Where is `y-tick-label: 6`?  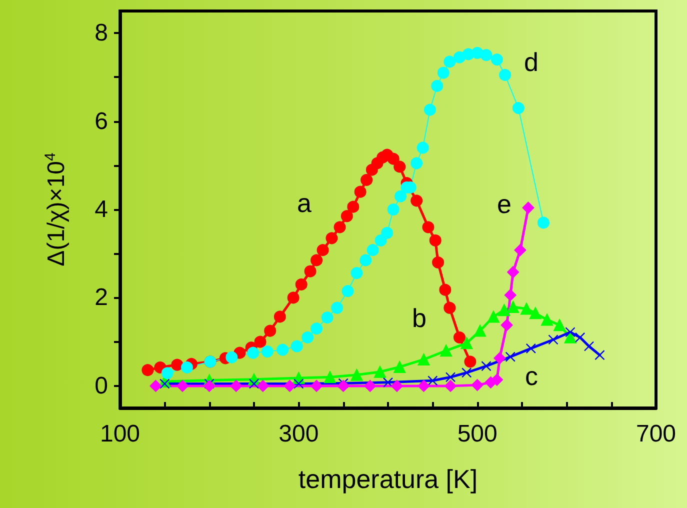
y-tick-label: 6 is located at coordinates (101, 121).